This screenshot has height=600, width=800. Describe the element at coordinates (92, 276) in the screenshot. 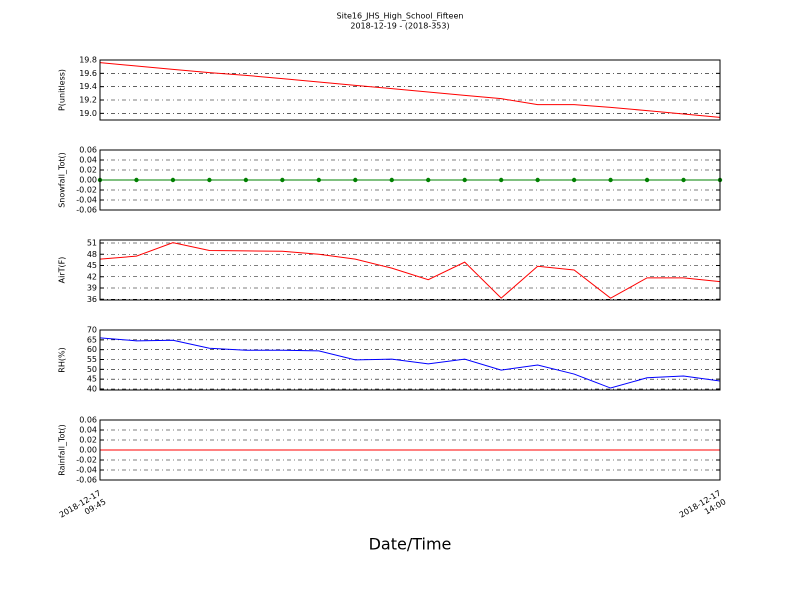

I see `y-tick-label: 42` at that location.